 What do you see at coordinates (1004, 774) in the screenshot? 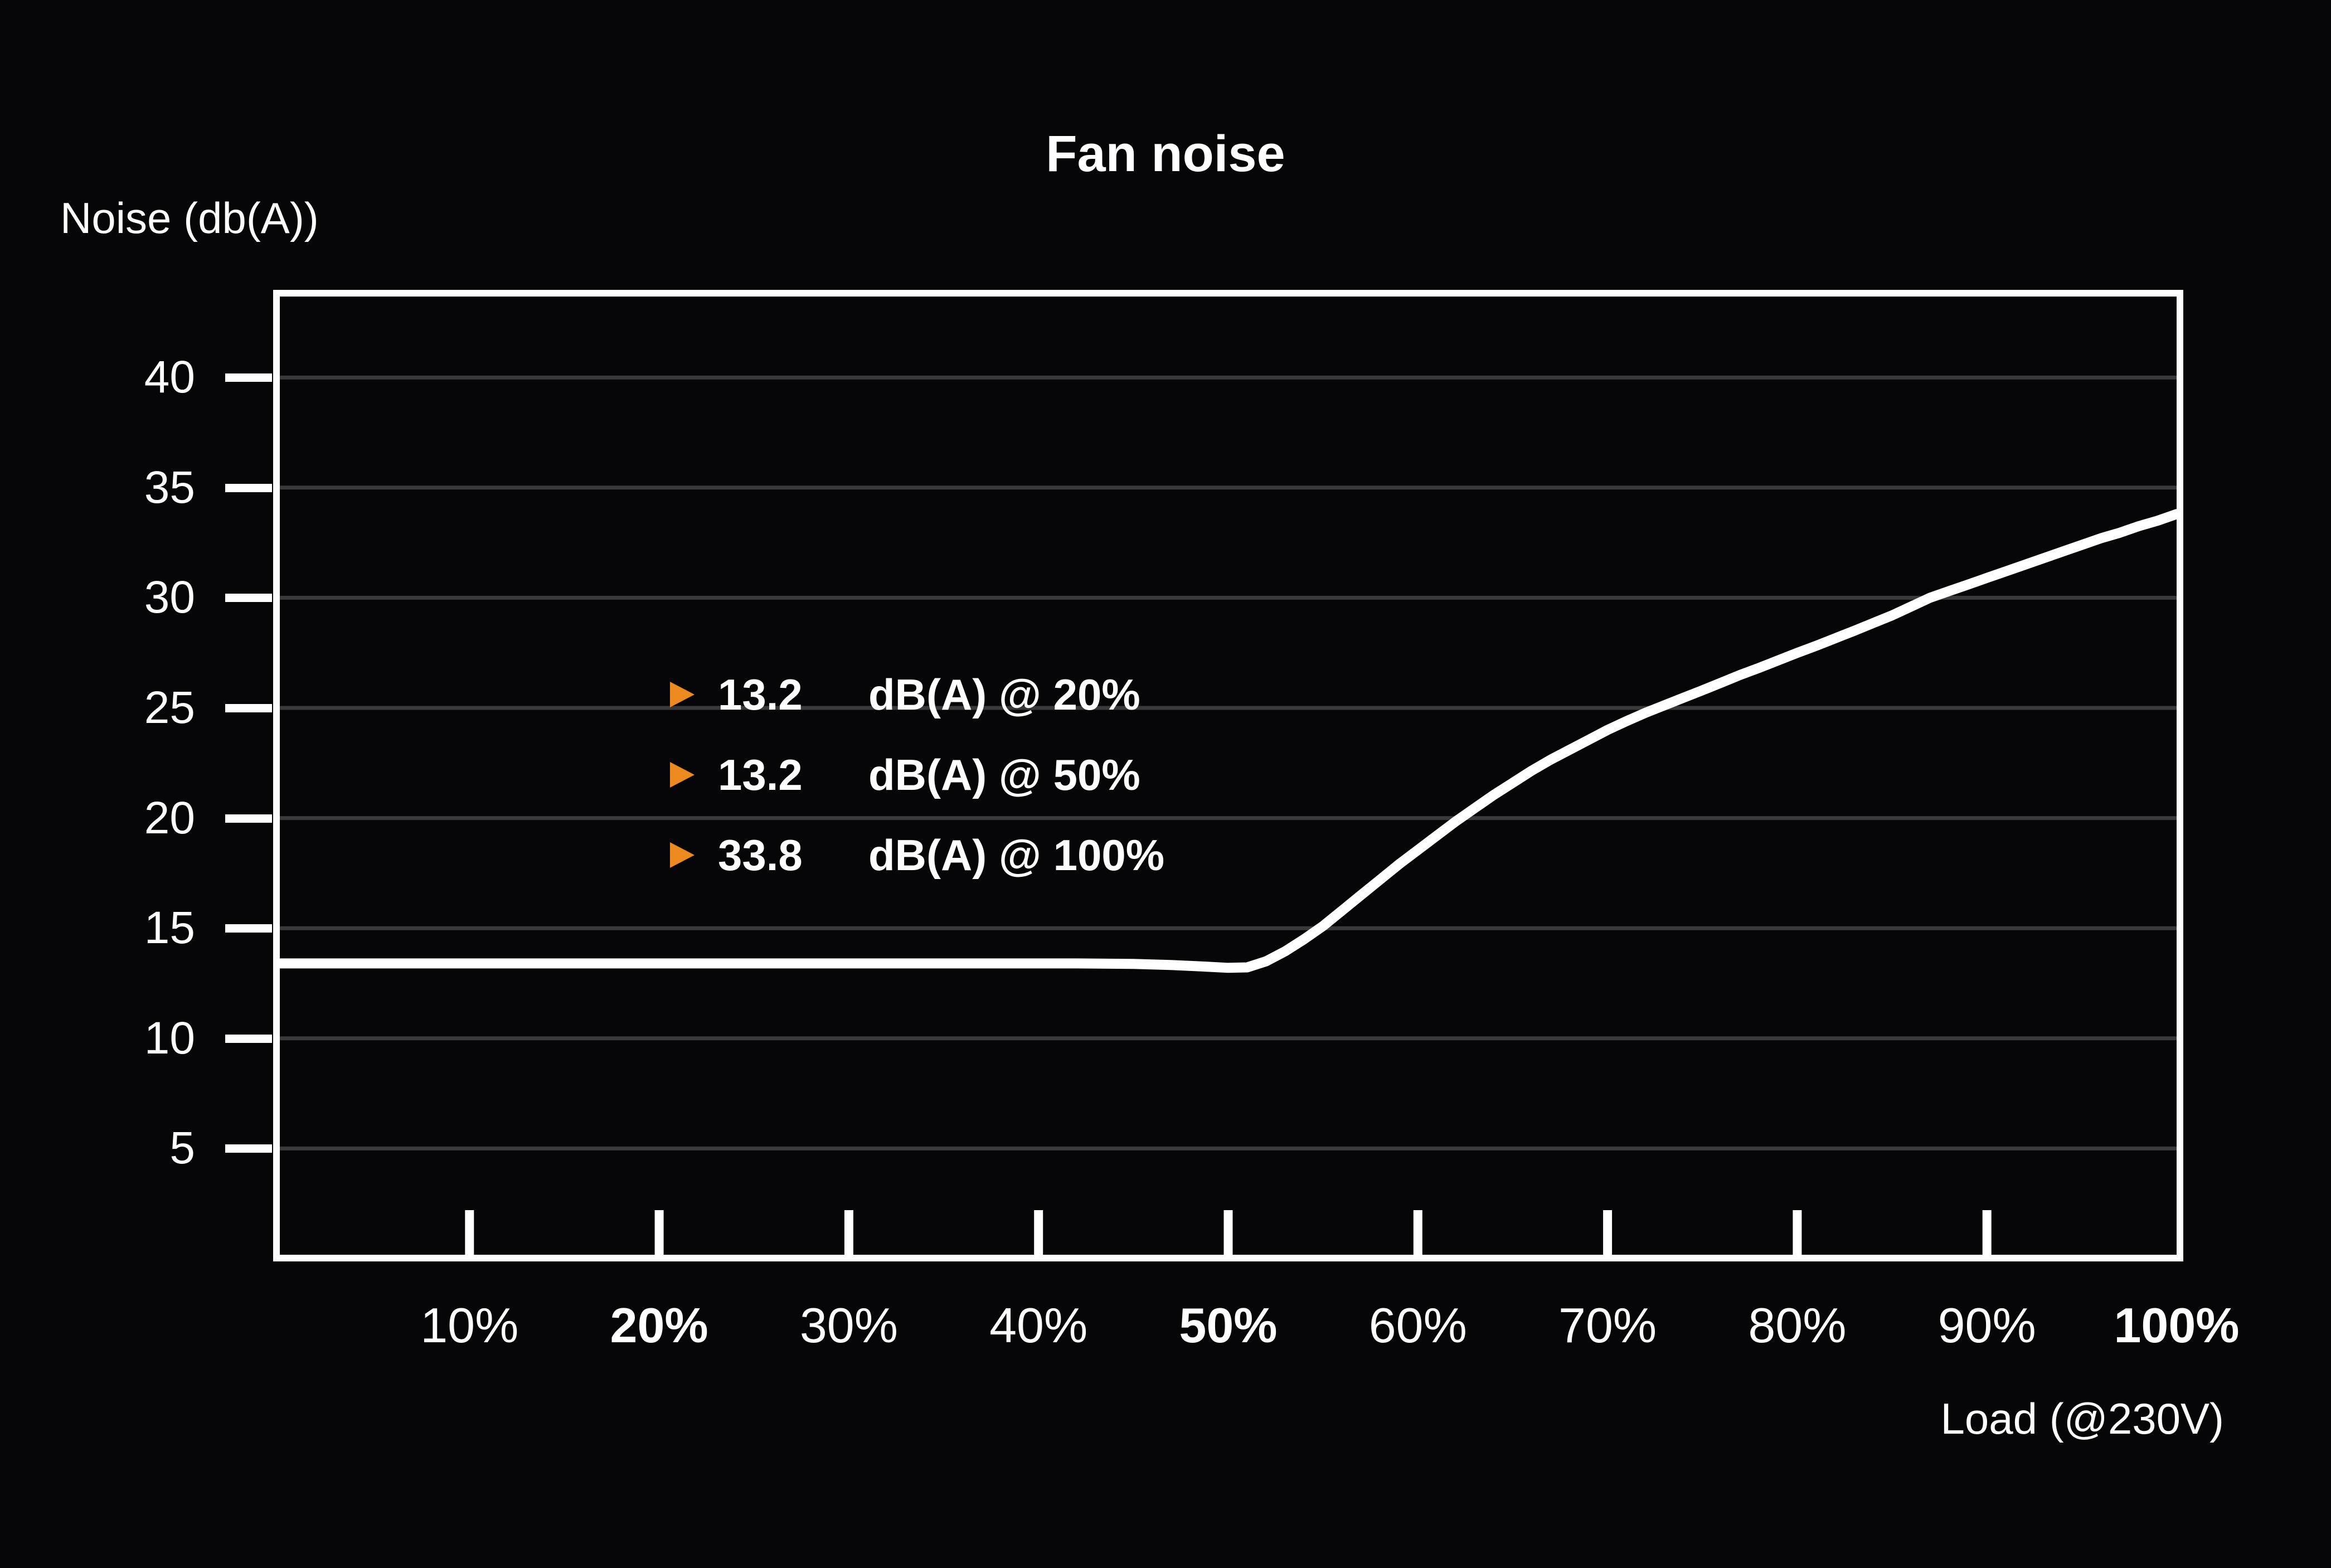
I see `legend-text: dB(A) @ 50%` at bounding box center [1004, 774].